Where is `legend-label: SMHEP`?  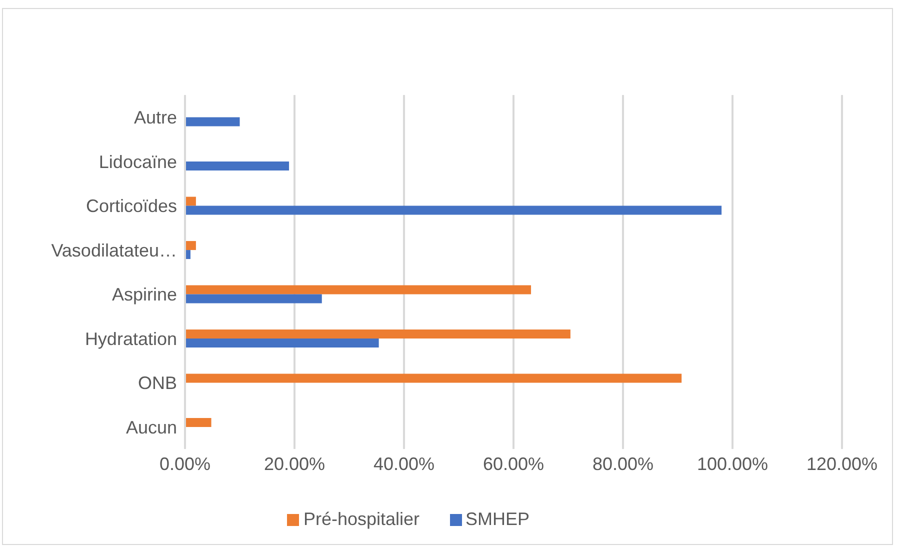 legend-label: SMHEP is located at coordinates (498, 519).